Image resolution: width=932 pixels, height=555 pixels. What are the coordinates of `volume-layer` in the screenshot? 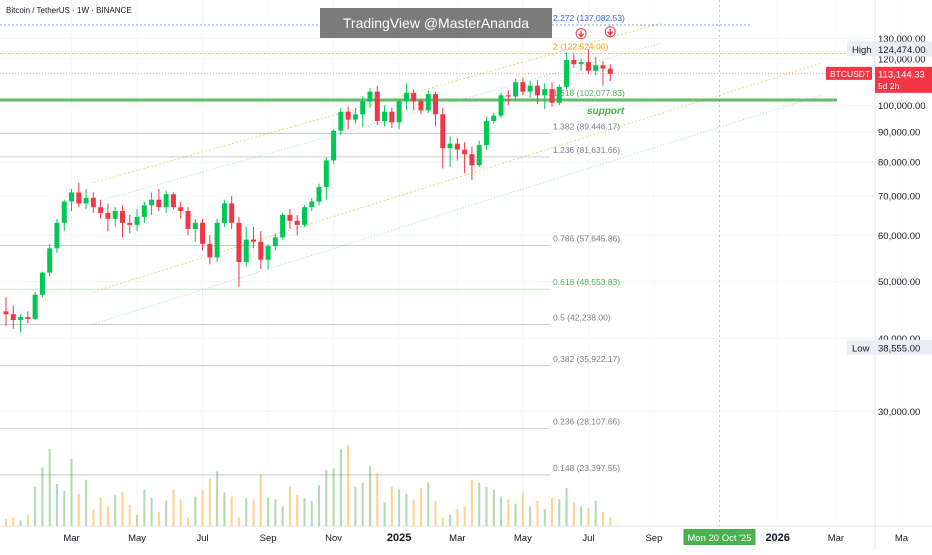 It's located at (308, 485).